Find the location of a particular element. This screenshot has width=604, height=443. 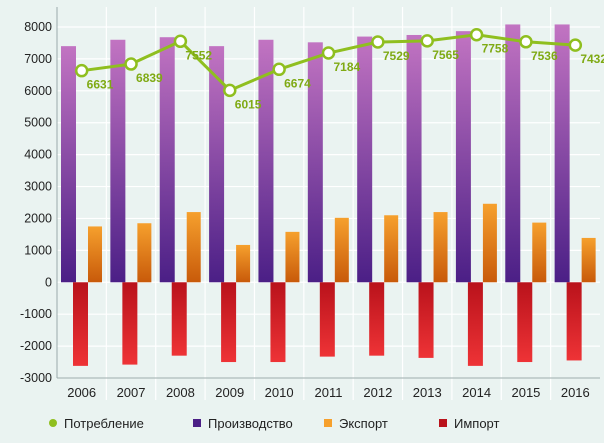

data-label: 6674 is located at coordinates (297, 83).